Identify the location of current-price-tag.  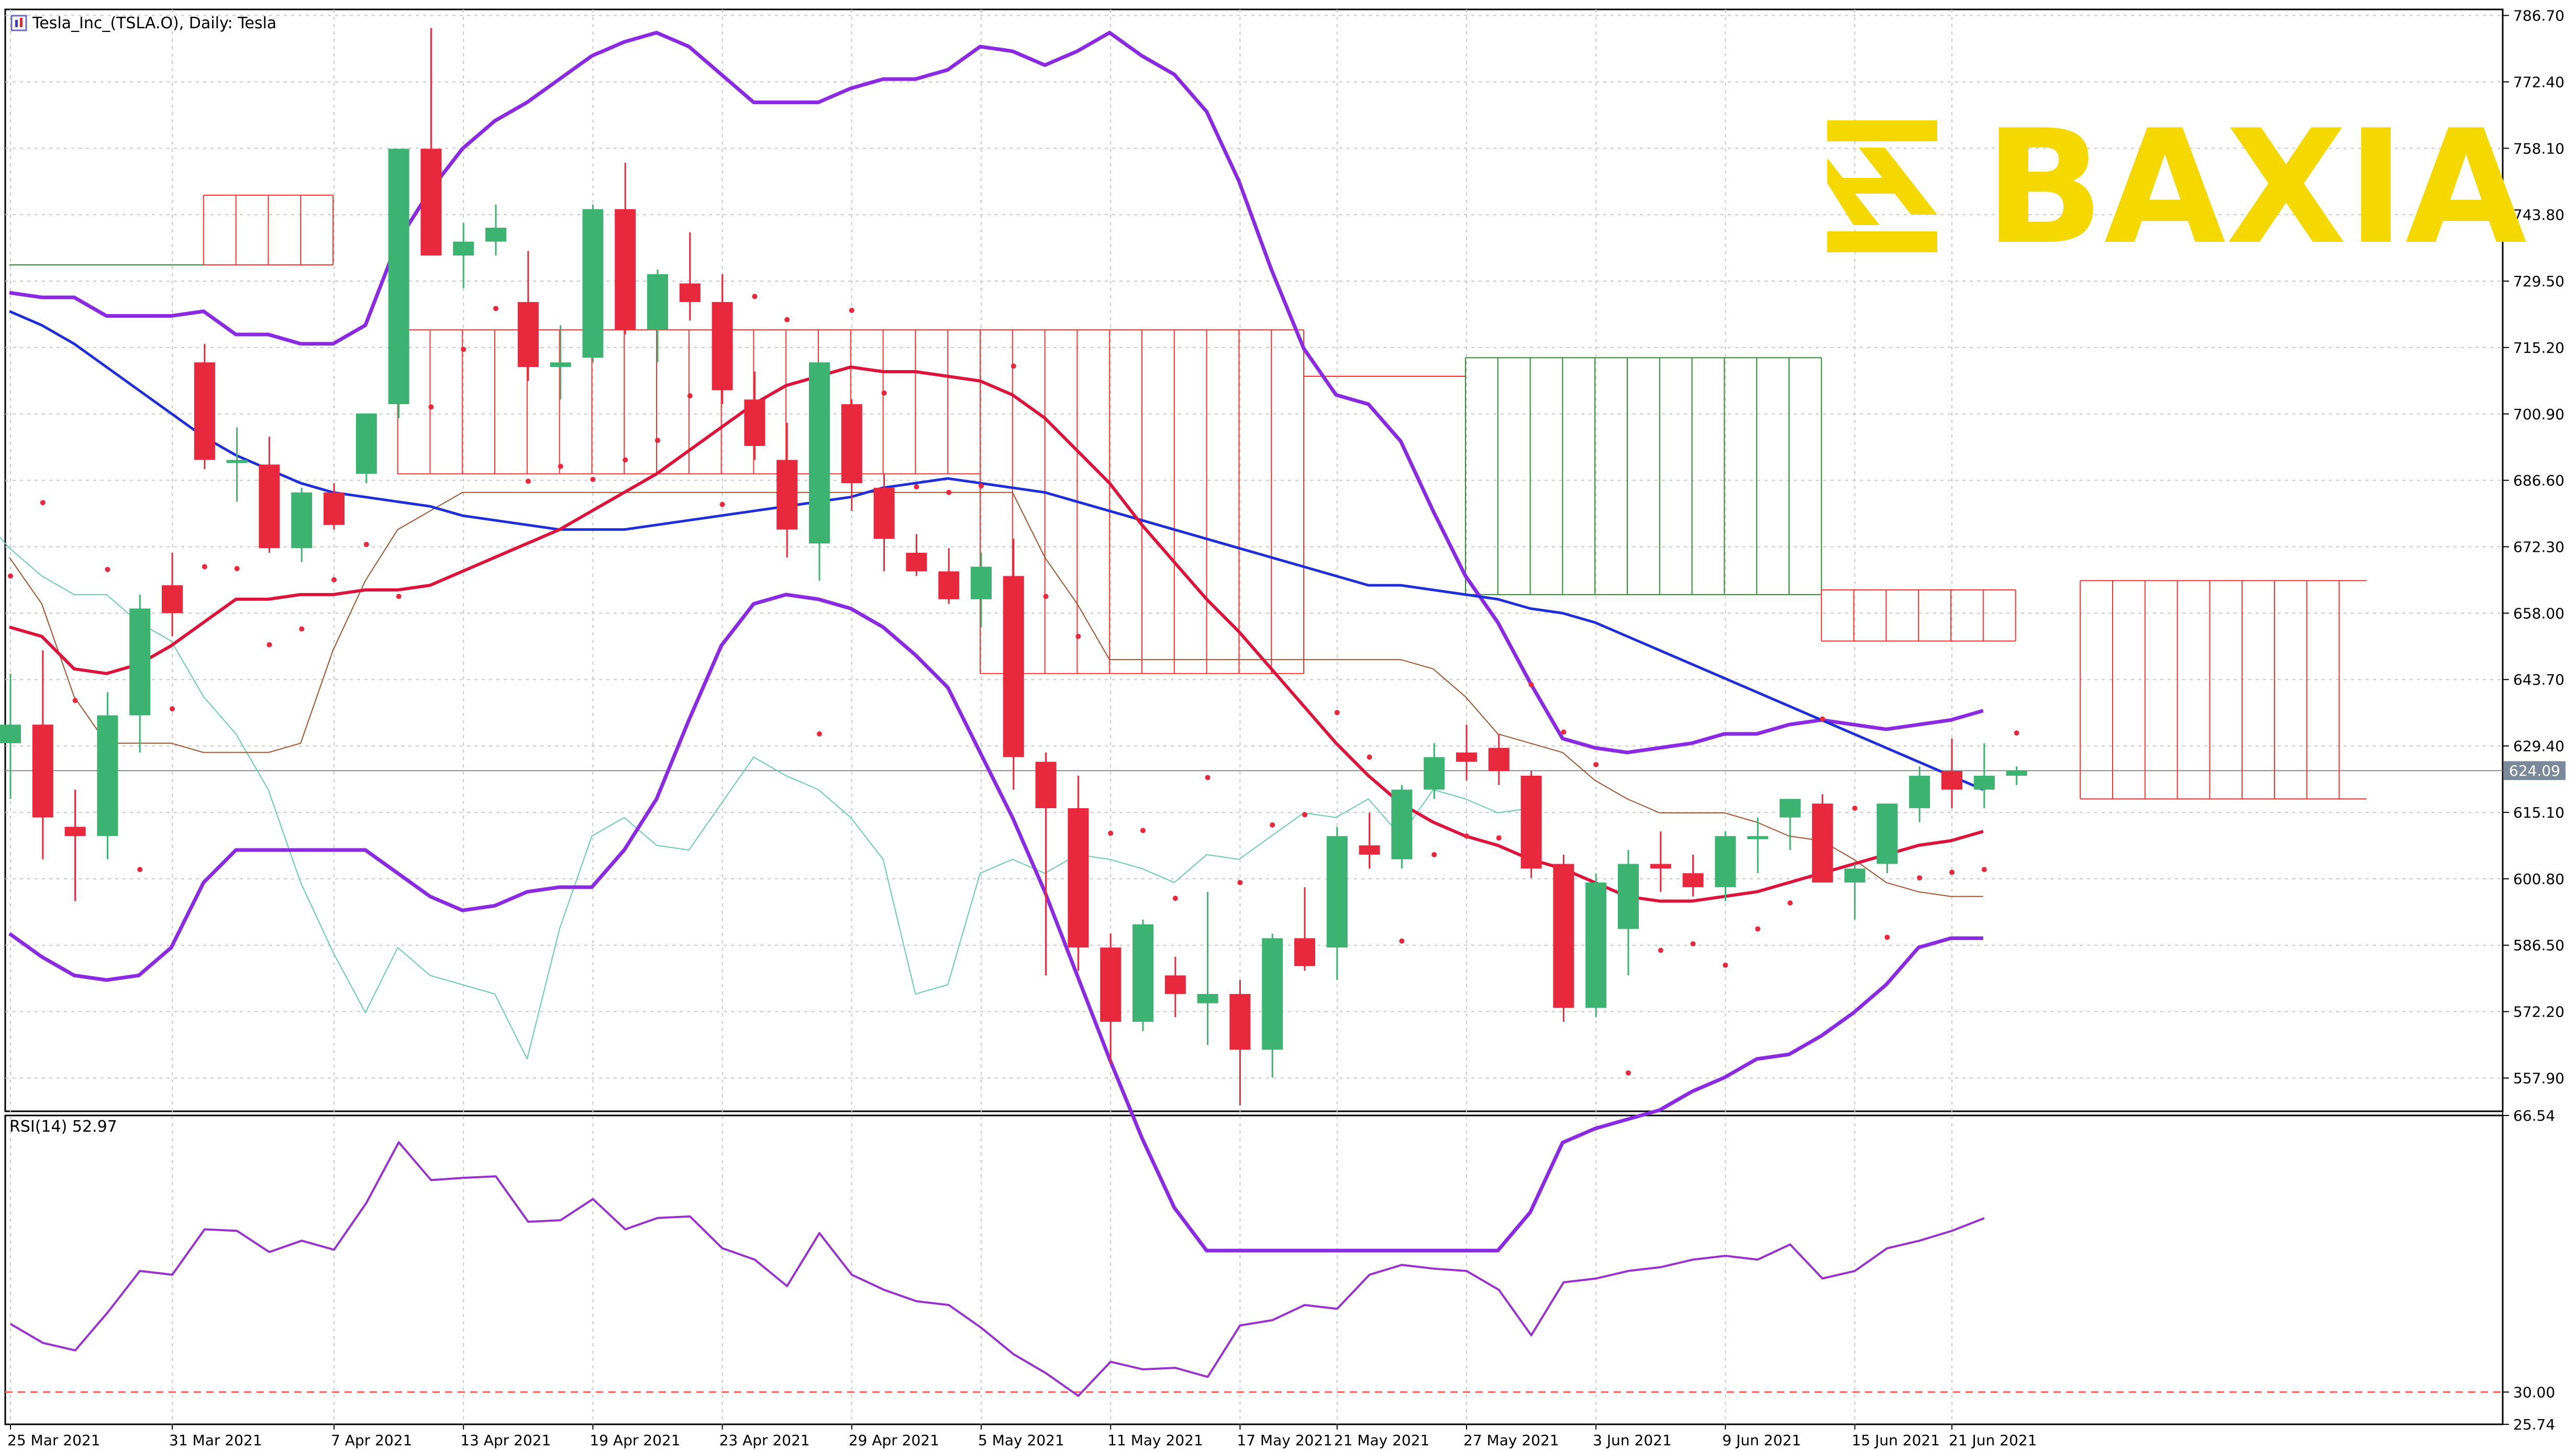
(2535, 771).